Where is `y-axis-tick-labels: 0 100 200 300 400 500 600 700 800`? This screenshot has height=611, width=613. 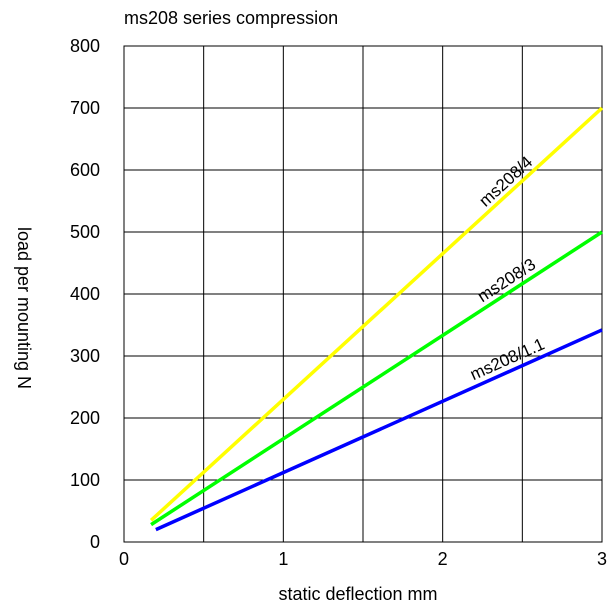
y-axis-tick-labels: 0 100 200 300 400 500 600 700 800 is located at coordinates (85, 294).